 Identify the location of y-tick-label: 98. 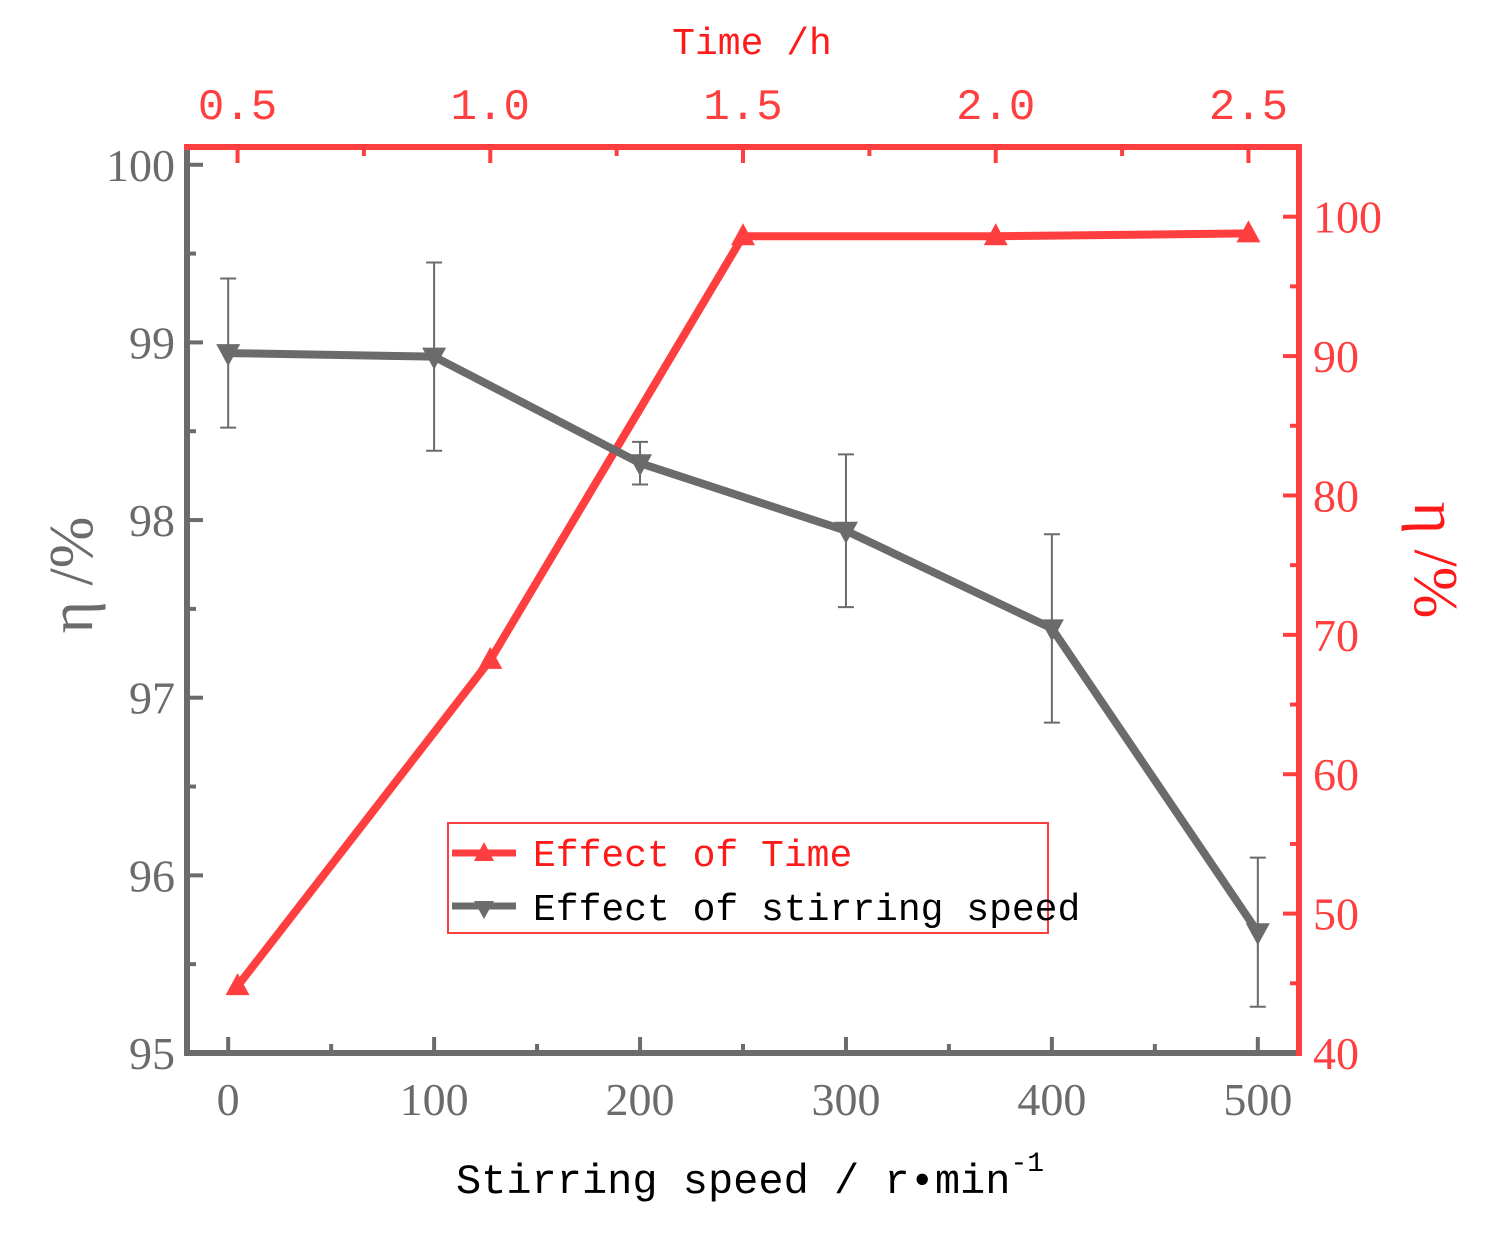
(152, 520).